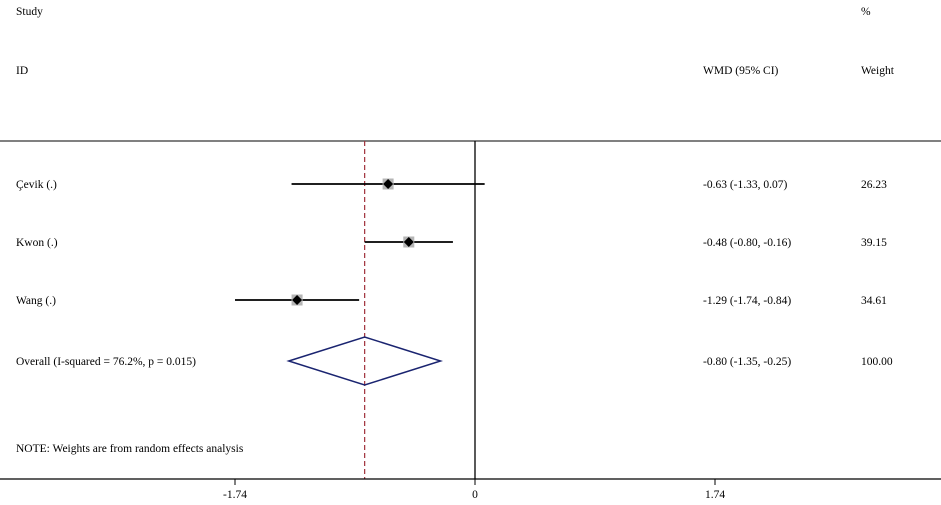 This screenshot has width=941, height=505. I want to click on study-ci-text: -1.29 (-1.74, -0.84), so click(747, 301).